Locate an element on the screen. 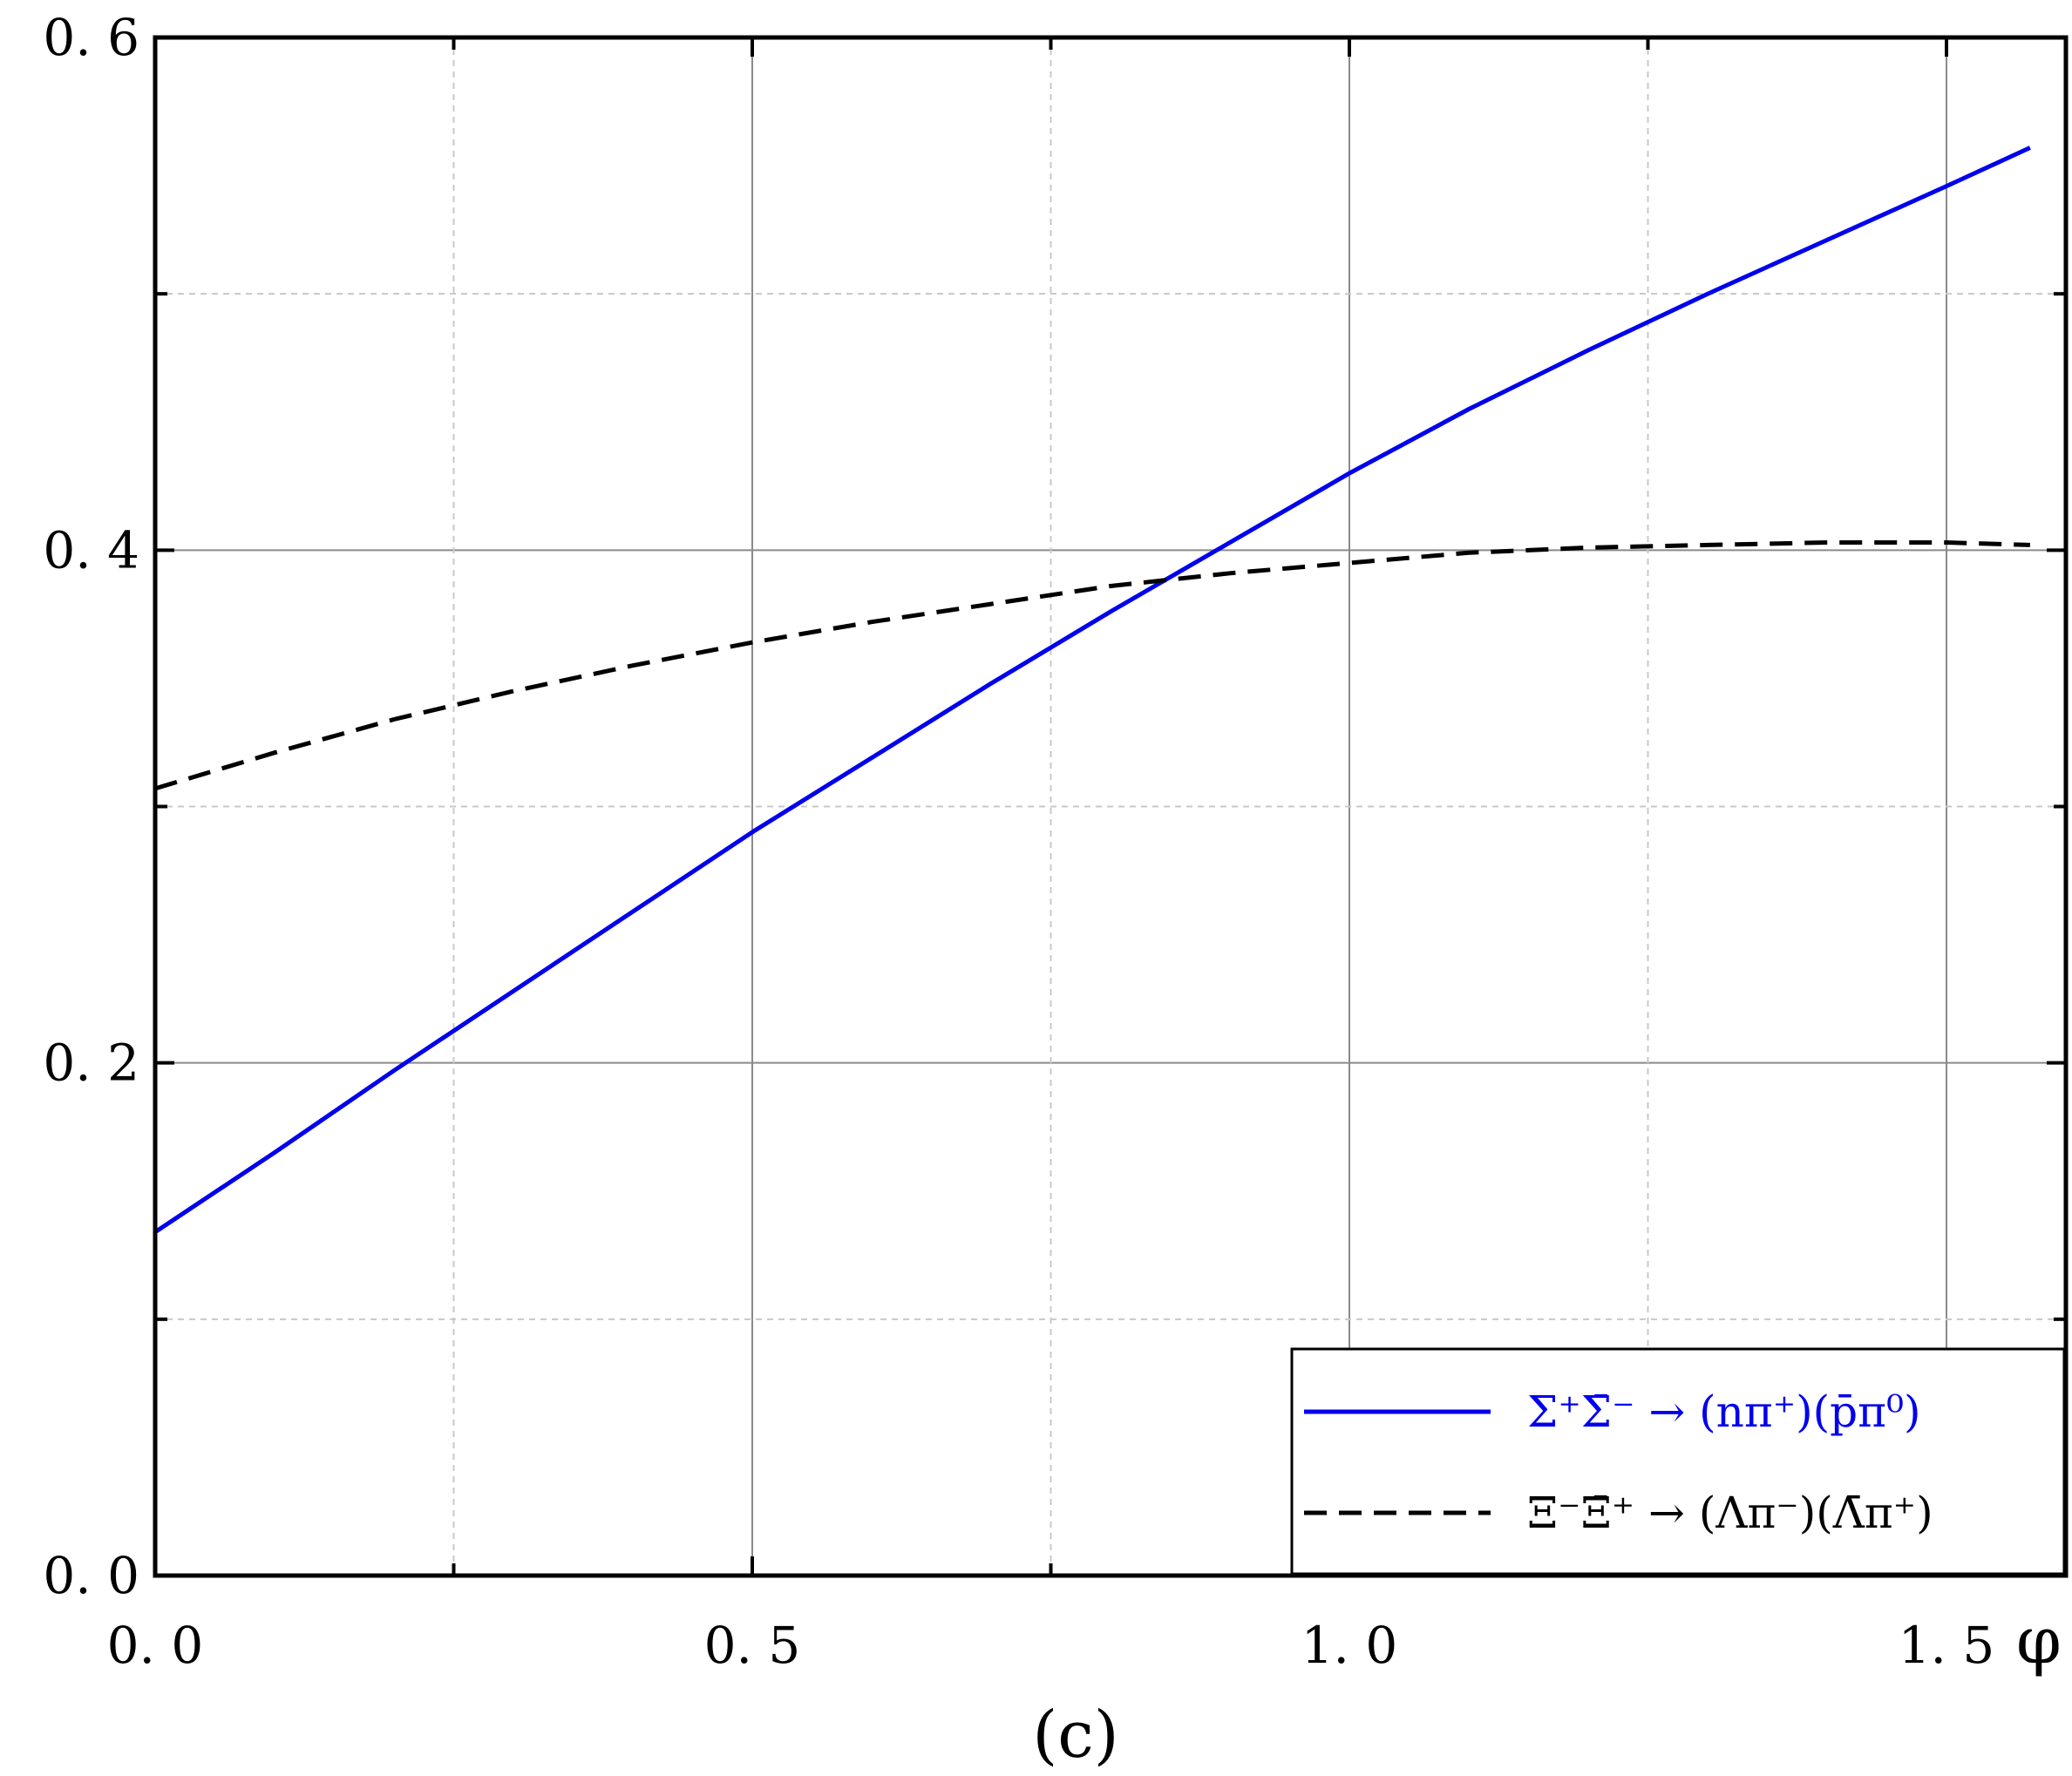  x-tick-label: 0. 0 is located at coordinates (155, 1645).